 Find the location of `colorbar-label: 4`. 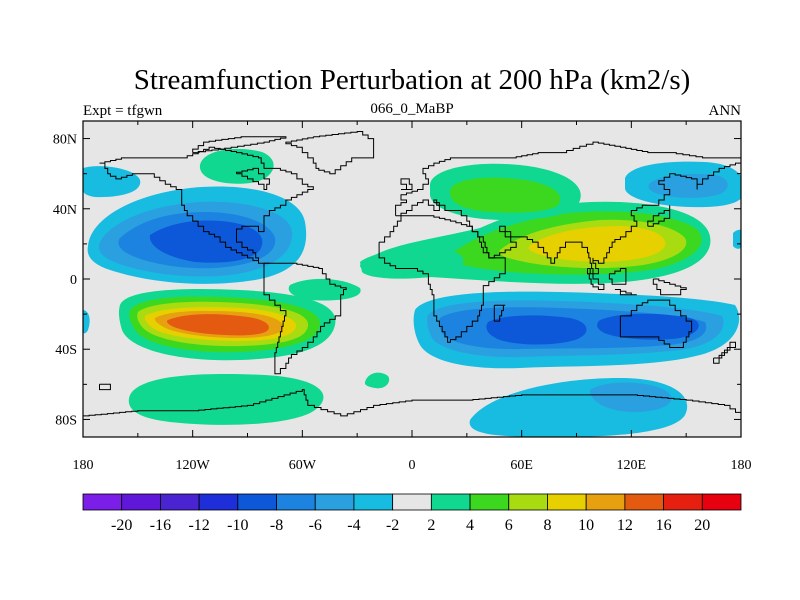

colorbar-label: 4 is located at coordinates (470, 525).